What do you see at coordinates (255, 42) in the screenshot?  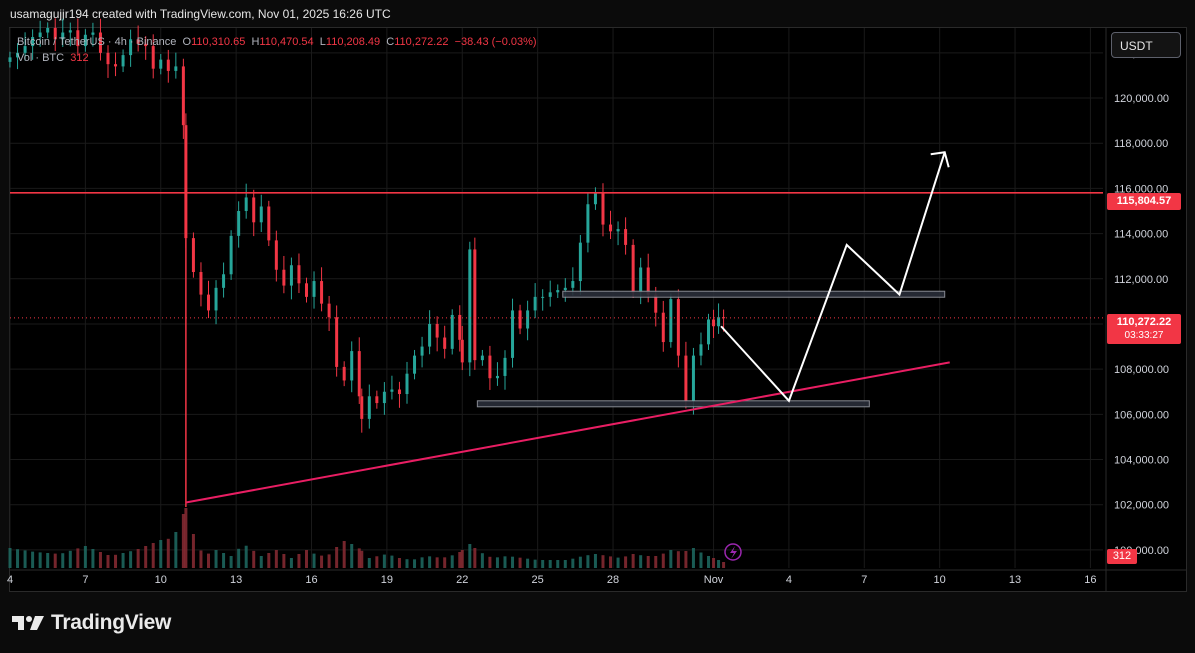 I see `high-label: H` at bounding box center [255, 42].